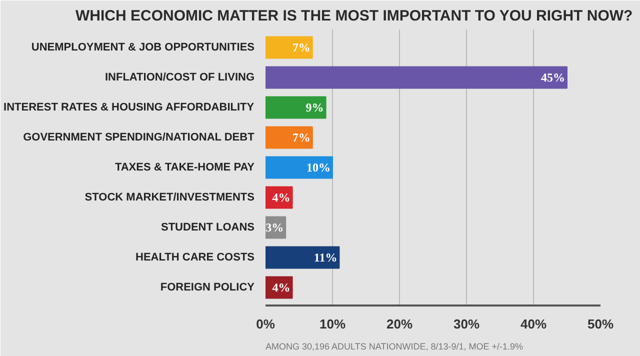 This screenshot has height=356, width=640. I want to click on x-tick-label: 30%, so click(466, 324).